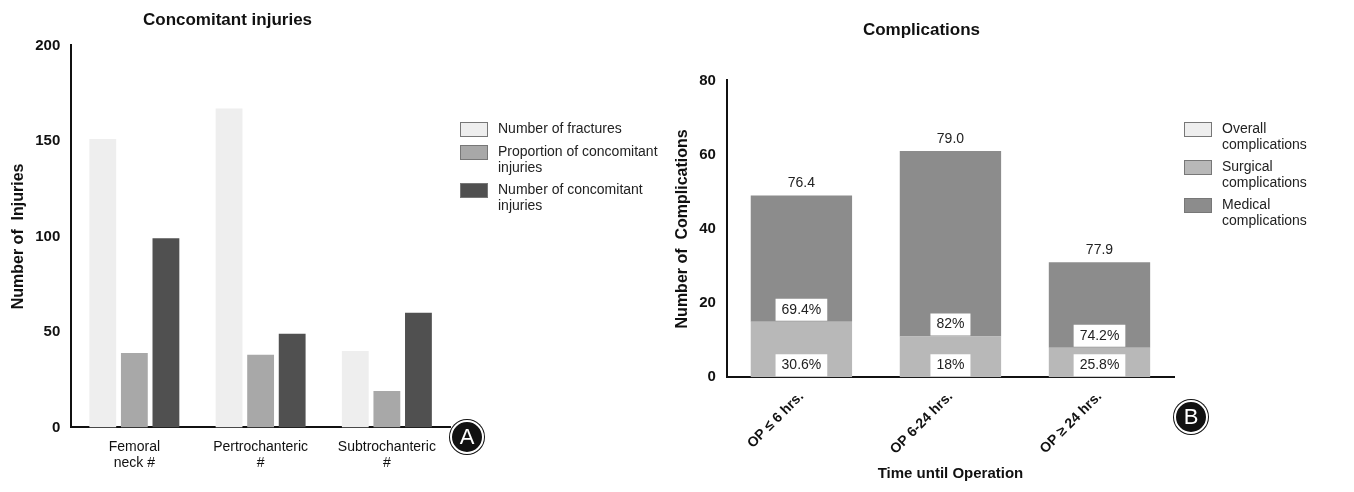  I want to click on chart-title: Complications, so click(921, 29).